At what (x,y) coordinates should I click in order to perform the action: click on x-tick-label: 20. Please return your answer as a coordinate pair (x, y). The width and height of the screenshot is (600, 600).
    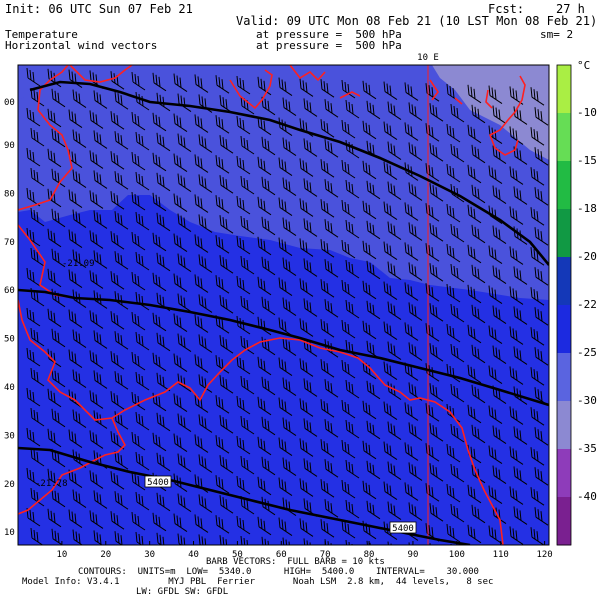
    Looking at the image, I should click on (105, 555).